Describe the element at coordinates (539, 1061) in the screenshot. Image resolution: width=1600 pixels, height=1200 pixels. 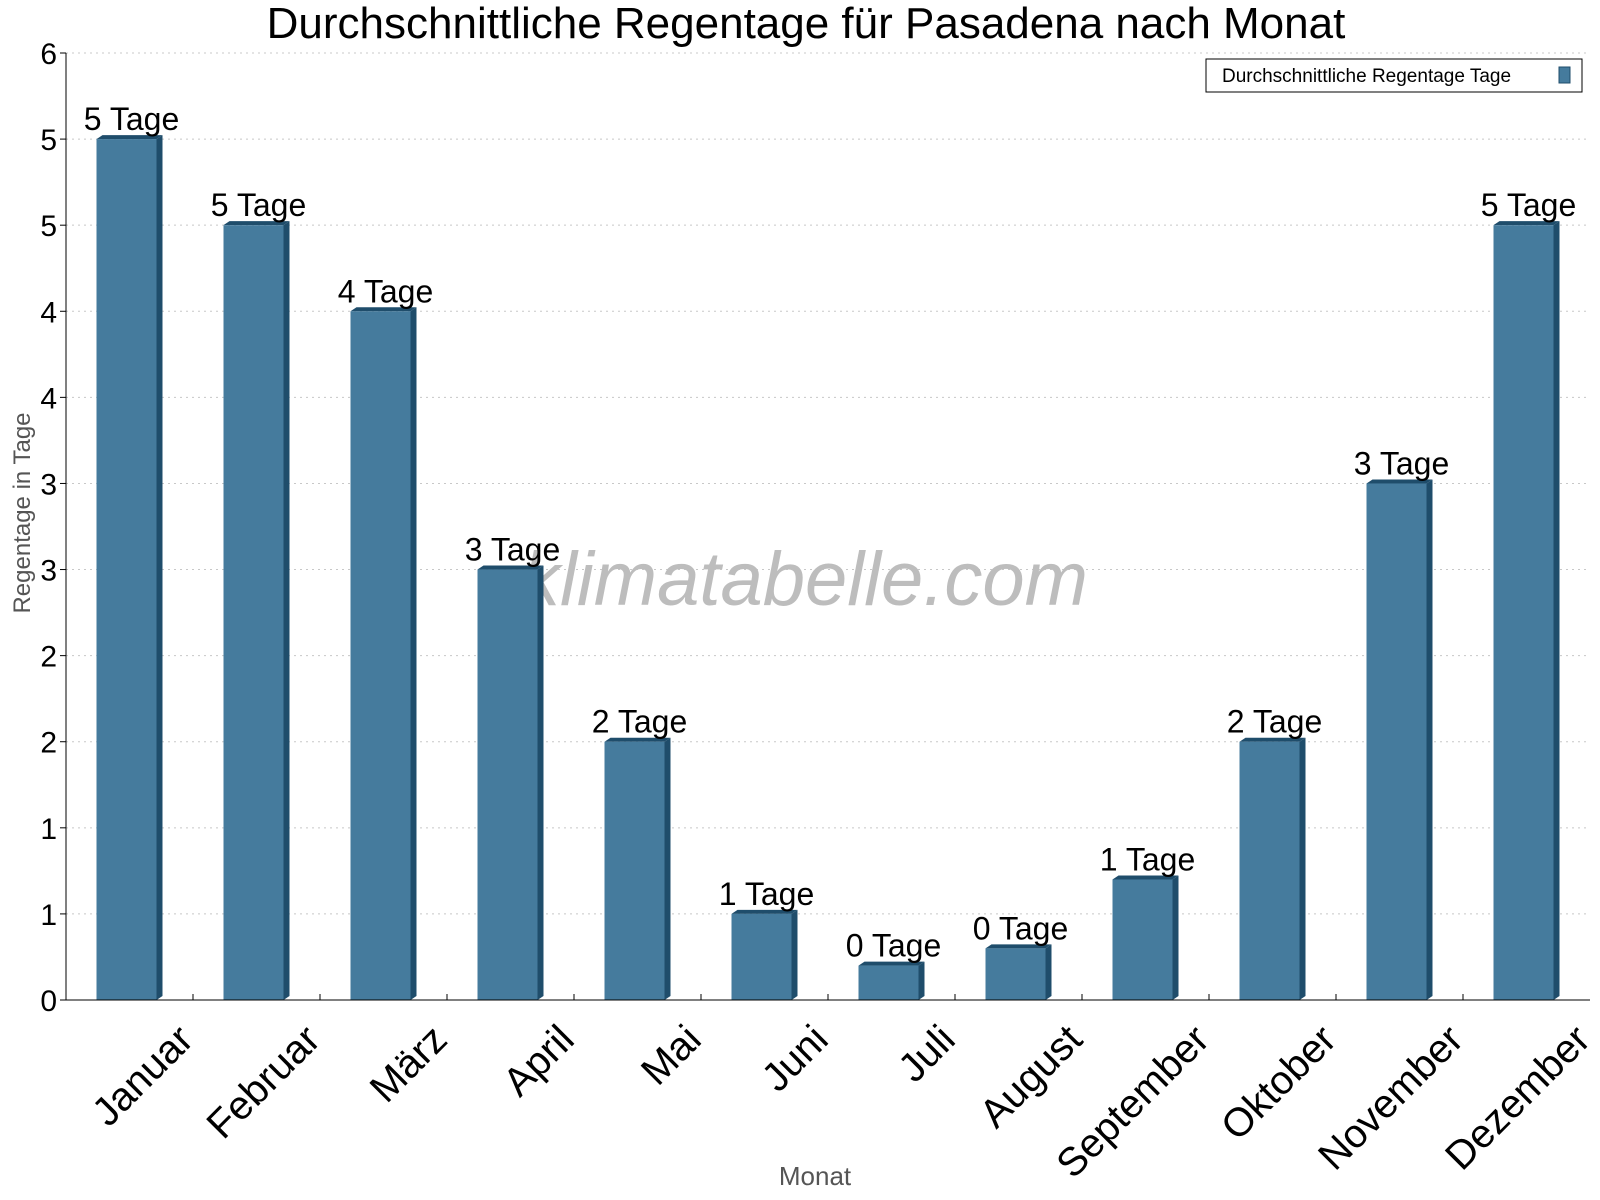
I see `x-tick-label: April` at that location.